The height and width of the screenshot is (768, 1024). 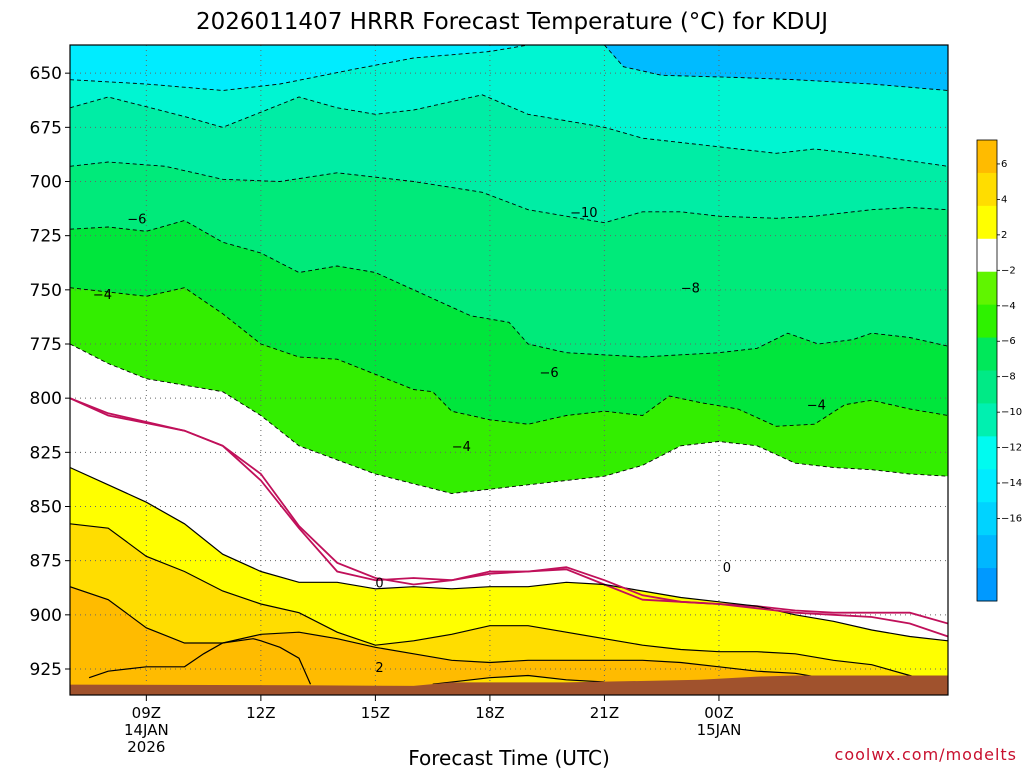 I want to click on y-tick-label-650: 650, so click(x=46, y=74).